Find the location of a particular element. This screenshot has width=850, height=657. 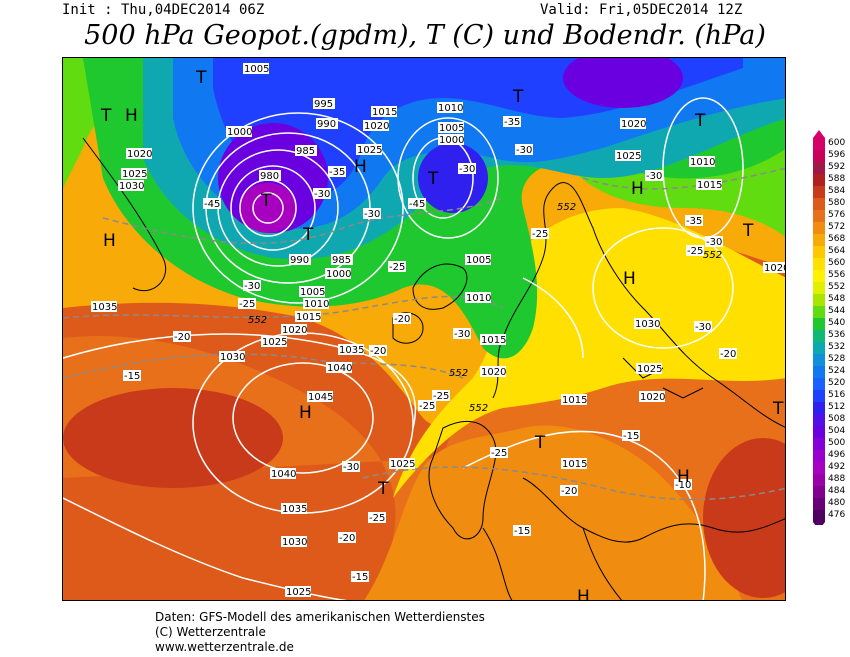

legend-level-label: 508 is located at coordinates (837, 419).